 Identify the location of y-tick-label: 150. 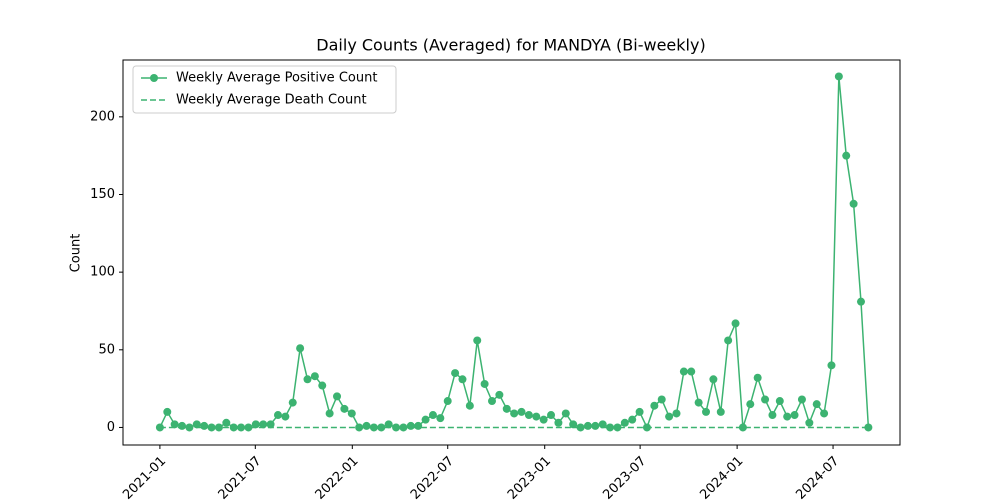
(102, 194).